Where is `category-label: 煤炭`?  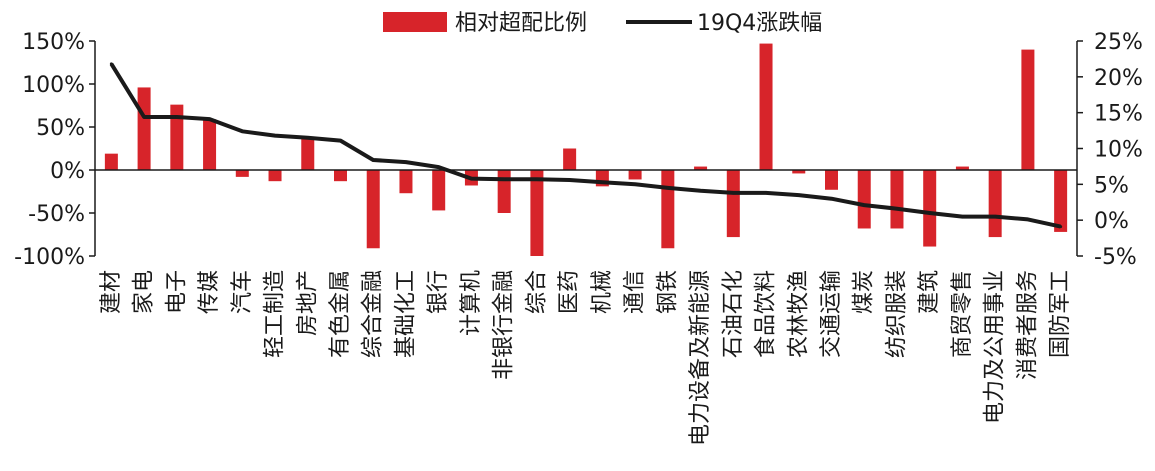
category-label: 煤炭 is located at coordinates (864, 292).